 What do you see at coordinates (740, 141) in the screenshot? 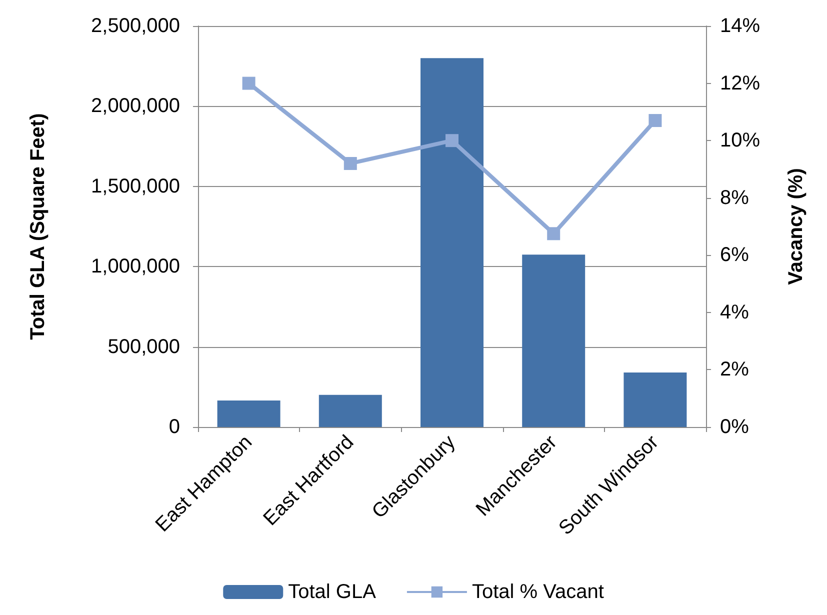
I see `y2-tick-label: 10%` at bounding box center [740, 141].